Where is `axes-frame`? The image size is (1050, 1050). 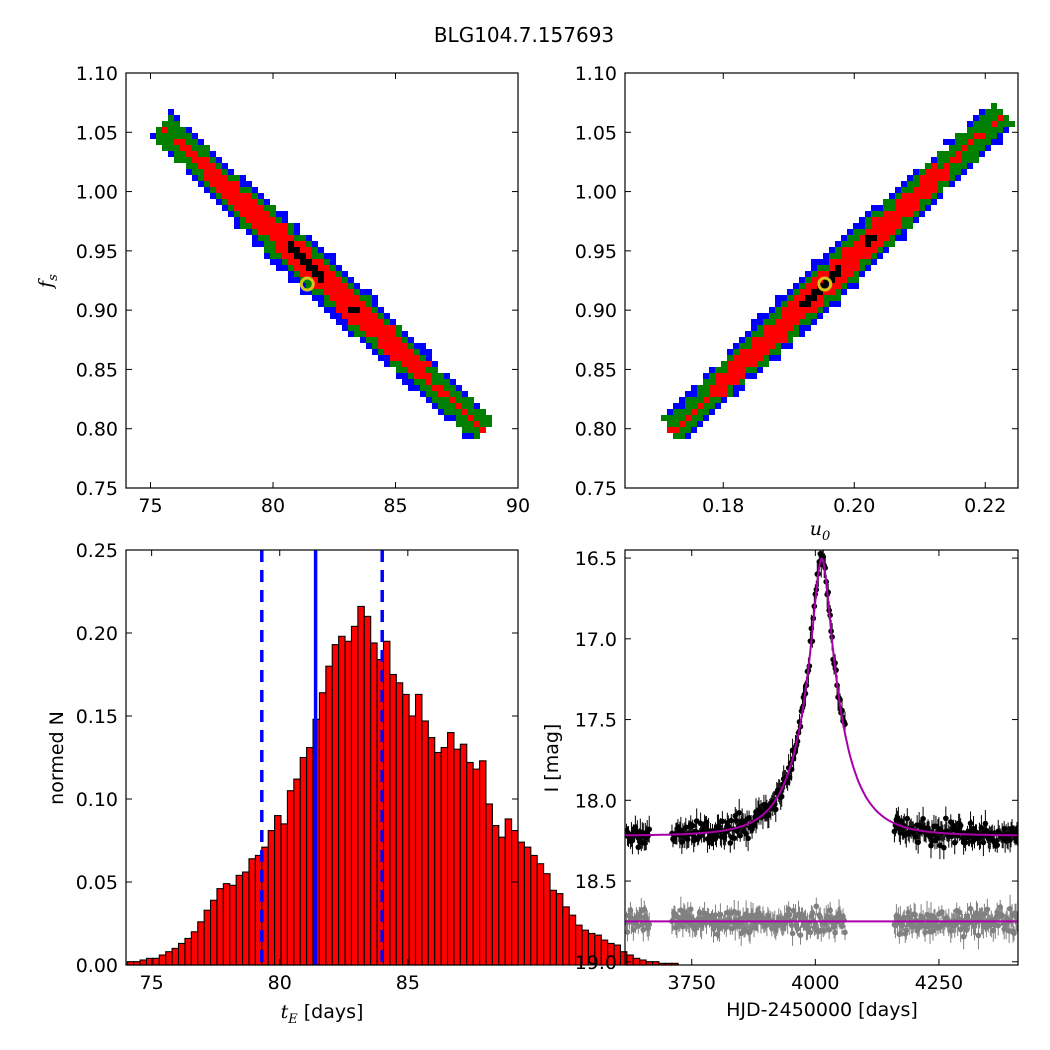 axes-frame is located at coordinates (821, 757).